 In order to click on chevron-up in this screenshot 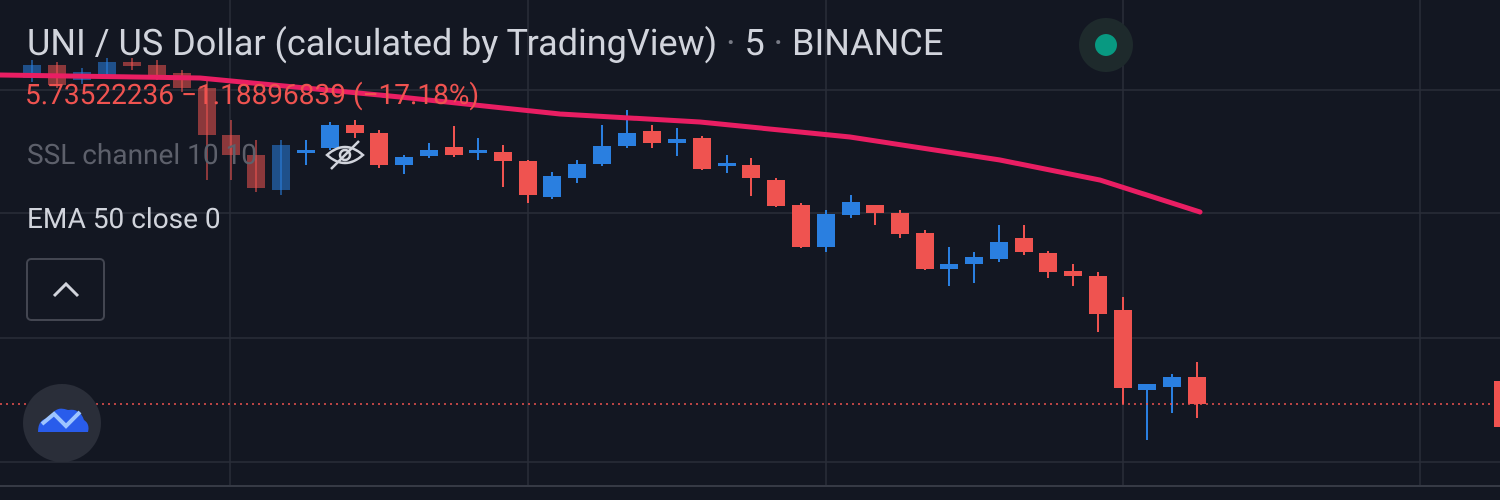, I will do `click(66, 289)`.